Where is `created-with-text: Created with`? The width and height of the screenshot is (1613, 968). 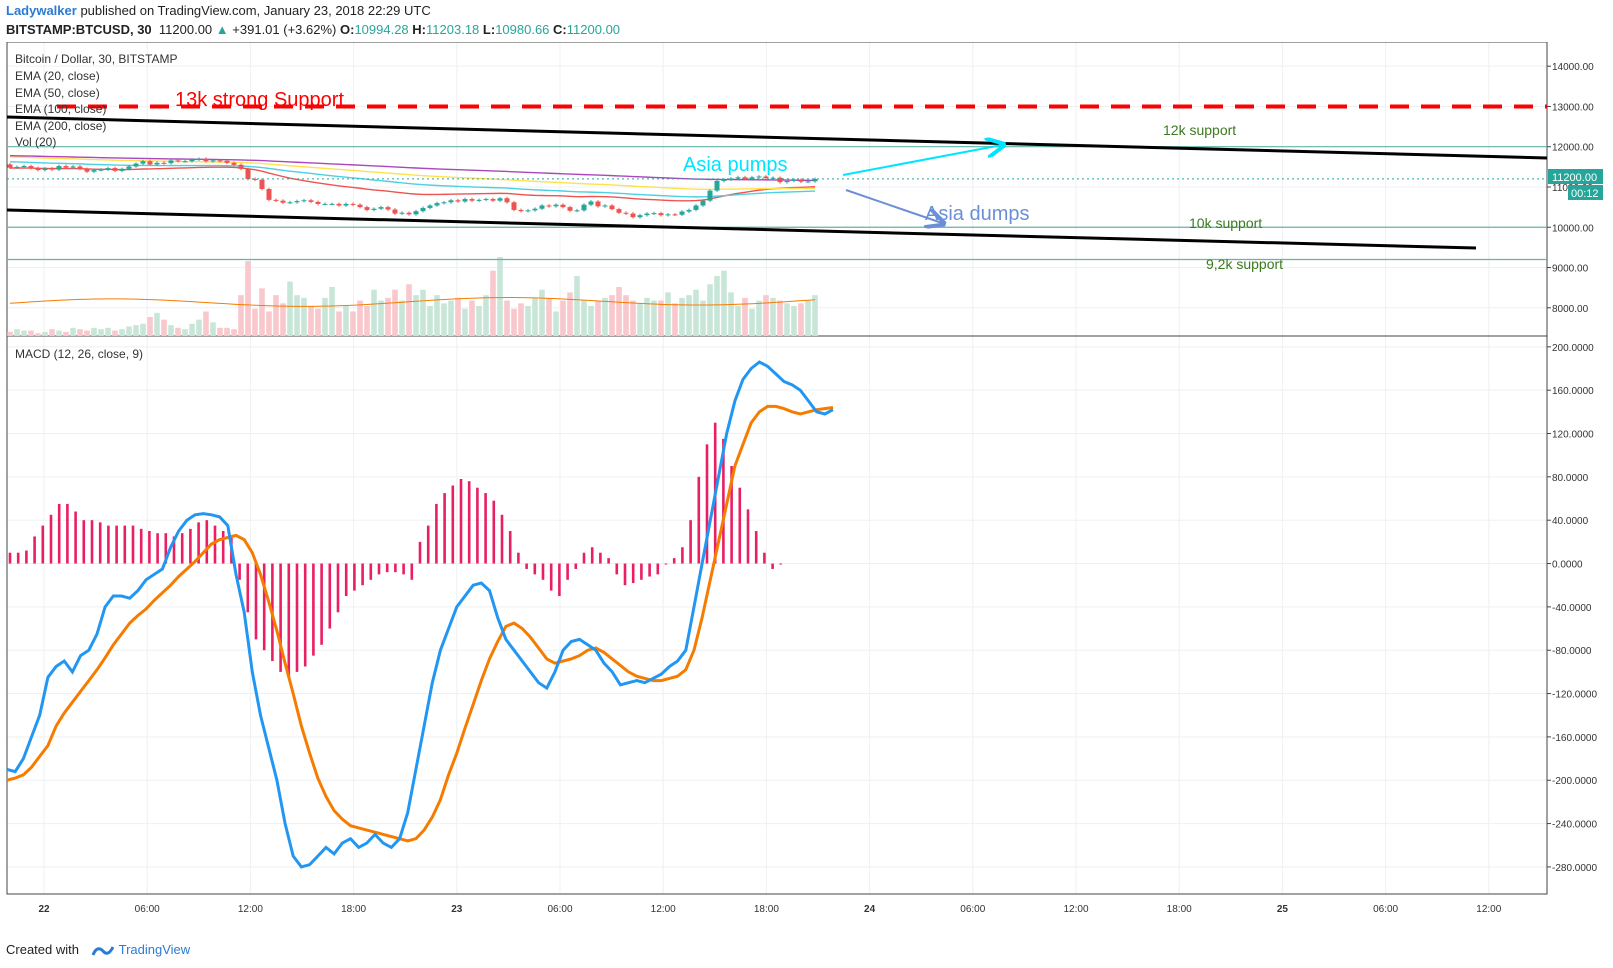
created-with-text: Created with is located at coordinates (42, 949).